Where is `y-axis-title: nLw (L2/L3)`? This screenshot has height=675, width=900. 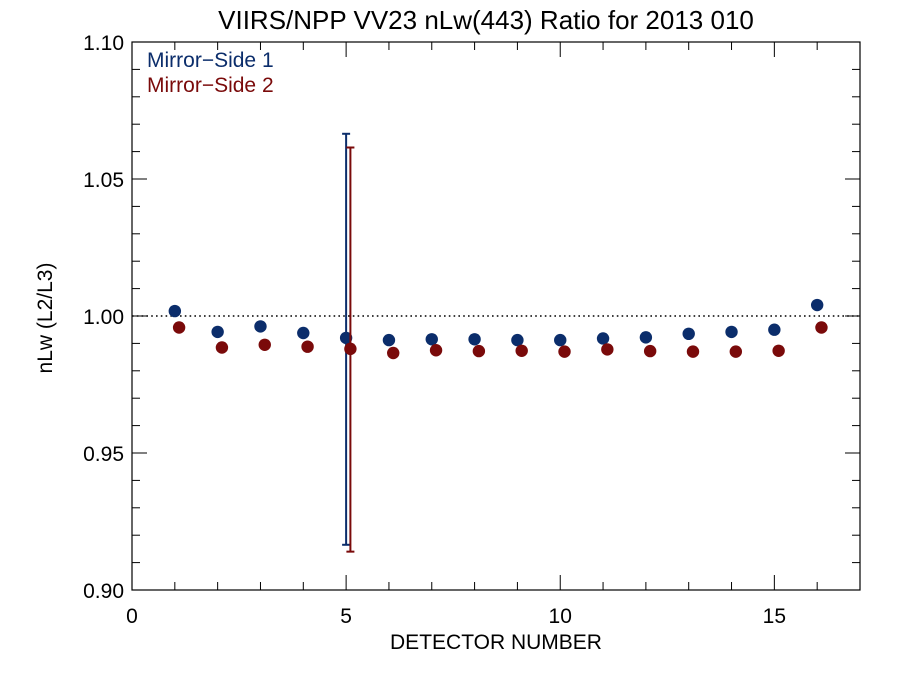 y-axis-title: nLw (L2/L3) is located at coordinates (45, 318).